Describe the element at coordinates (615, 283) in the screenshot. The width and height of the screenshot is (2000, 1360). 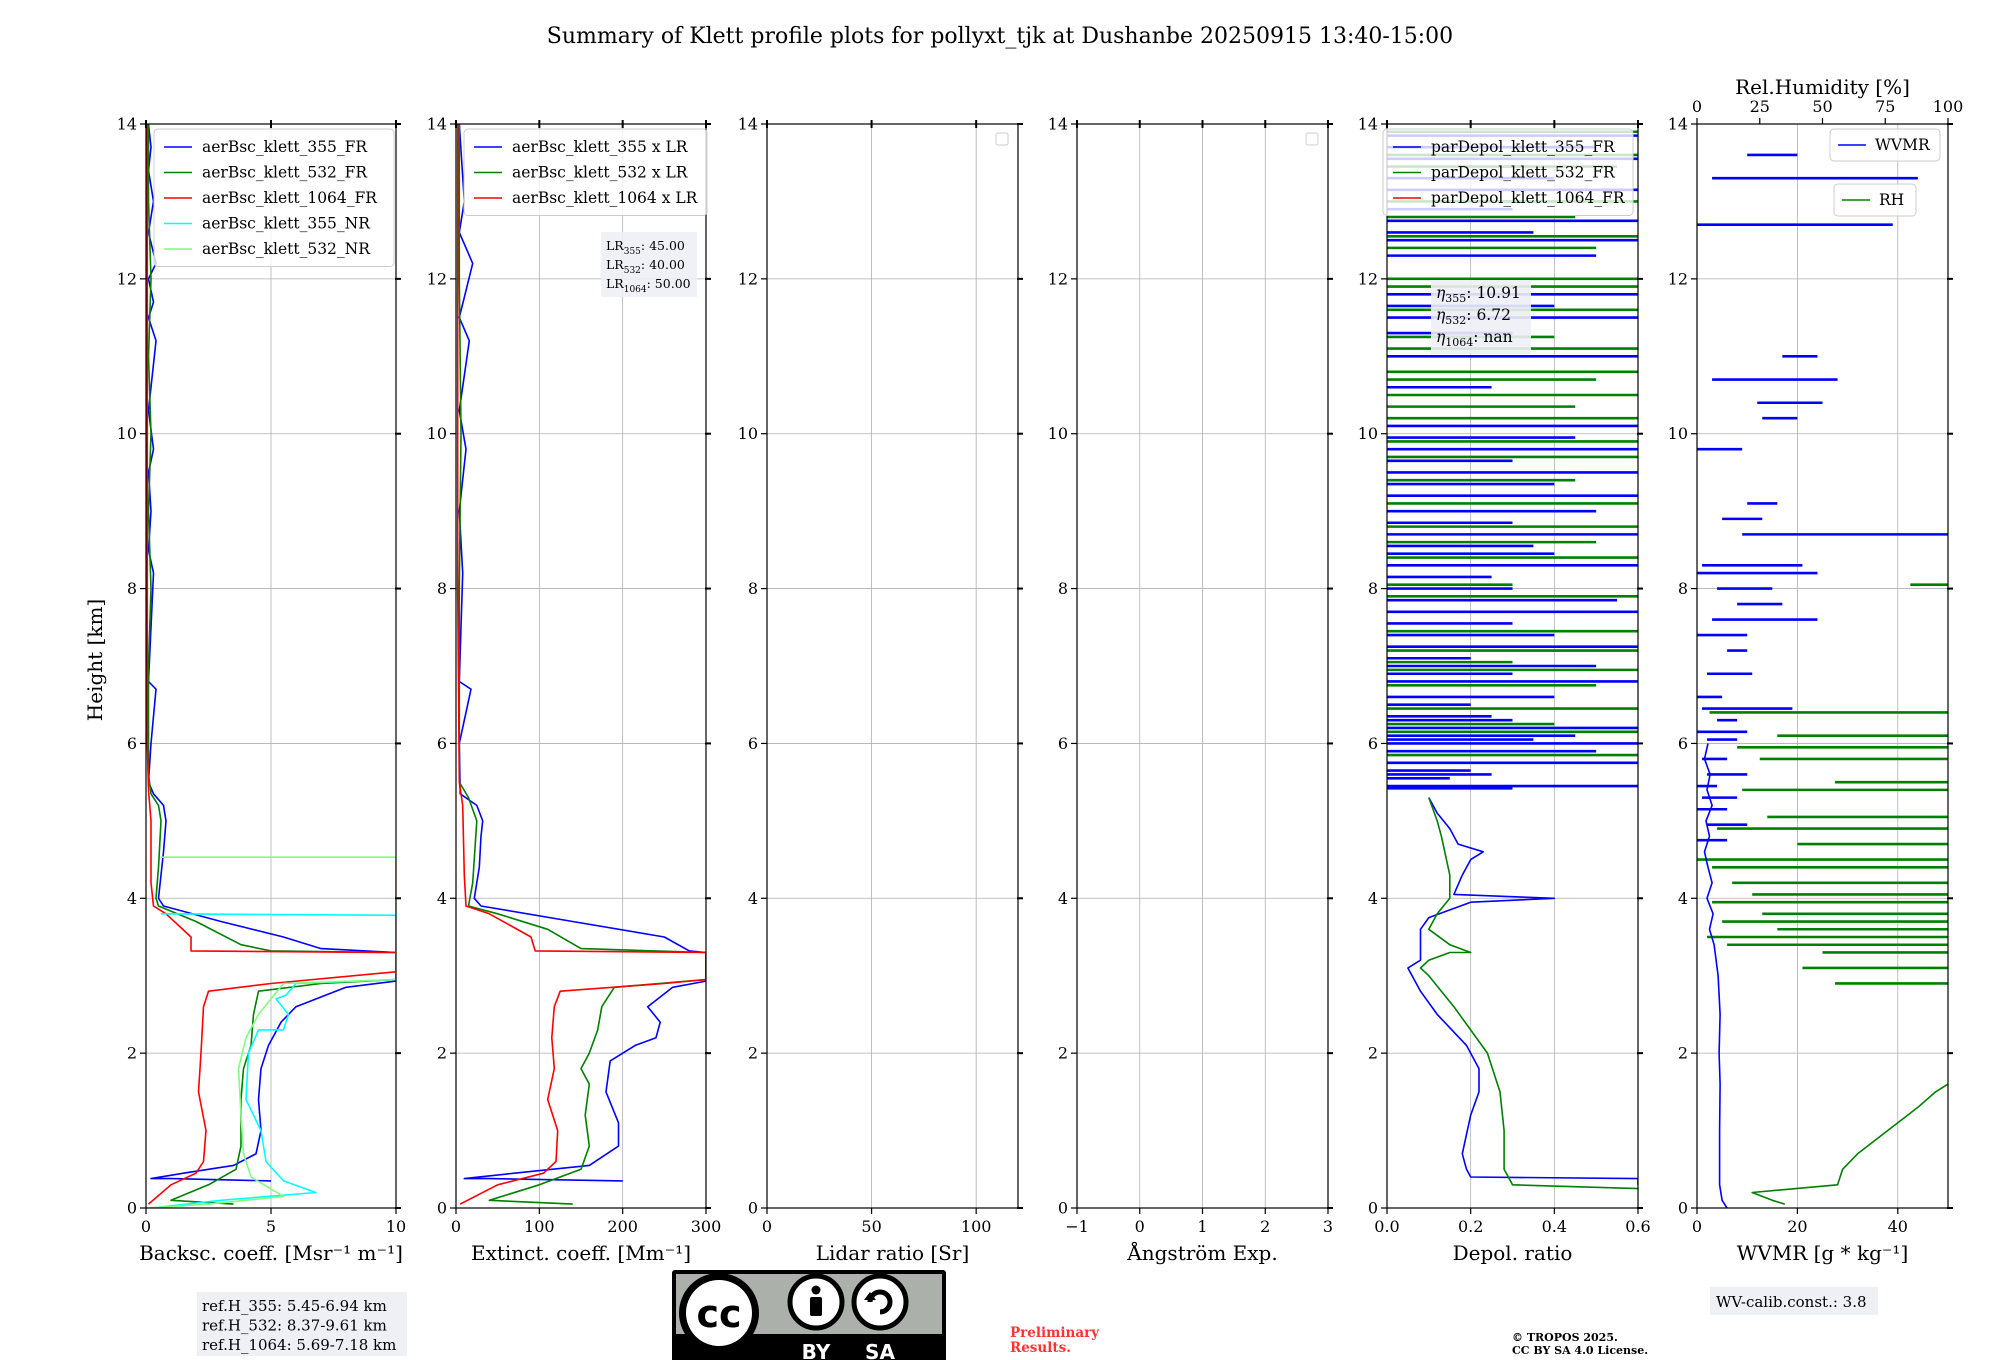
I see `annotation-base: LR` at that location.